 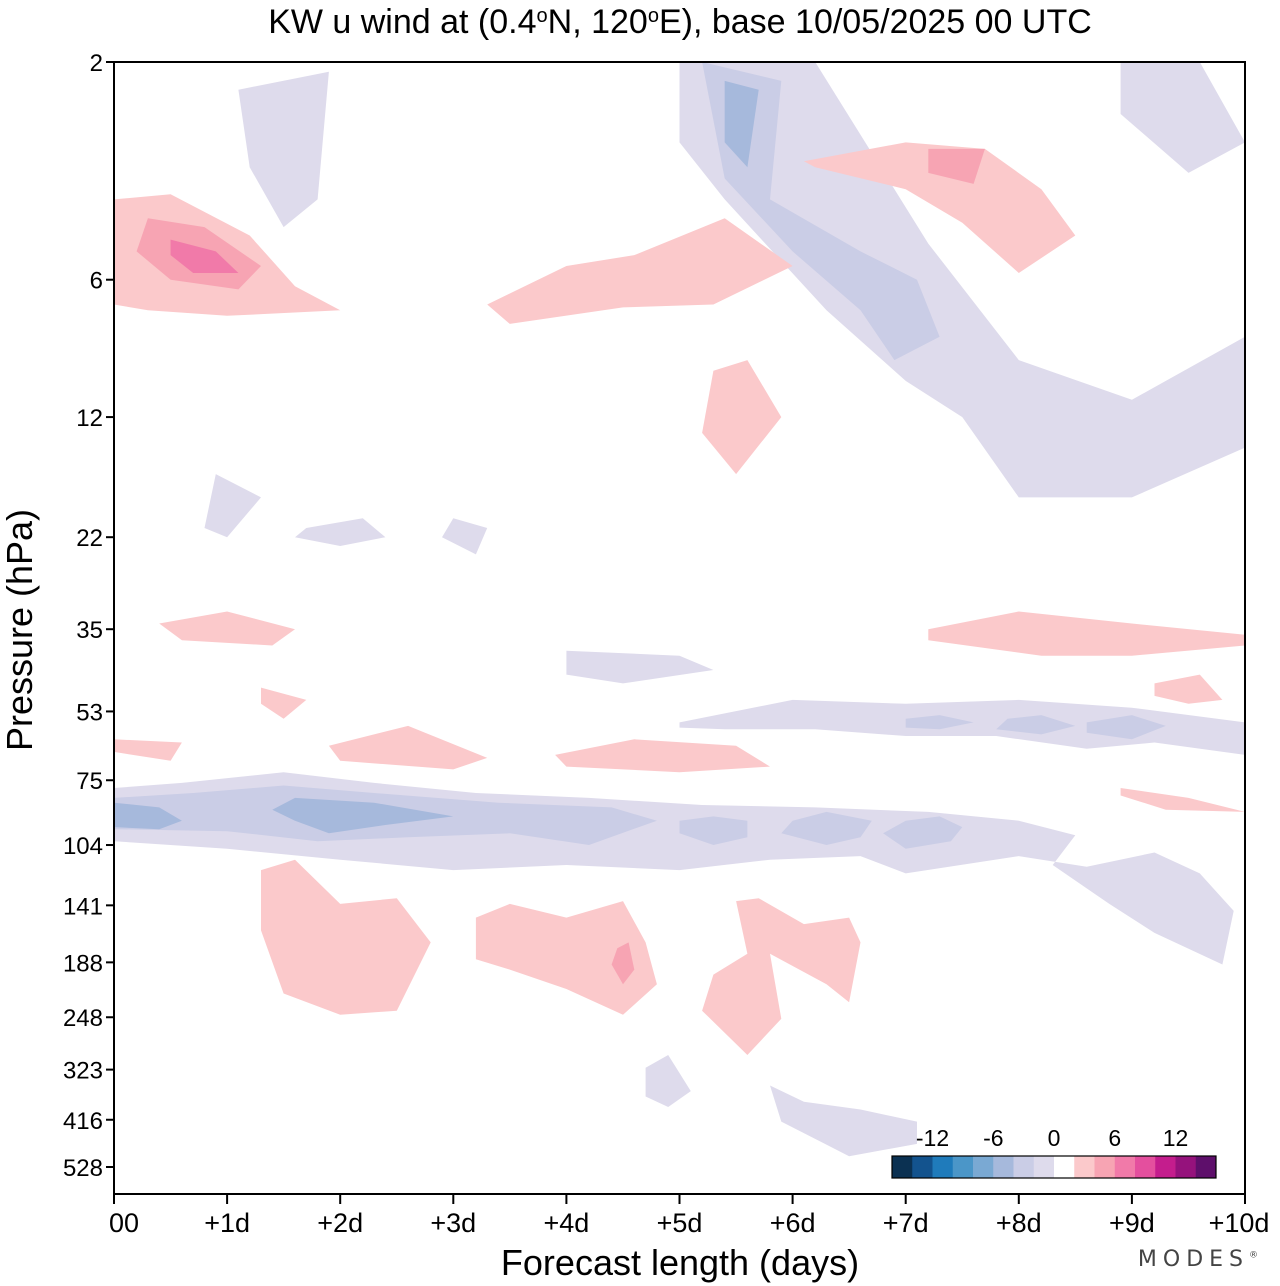 I want to click on colorbar-tick-label: -12, so click(x=932, y=1138).